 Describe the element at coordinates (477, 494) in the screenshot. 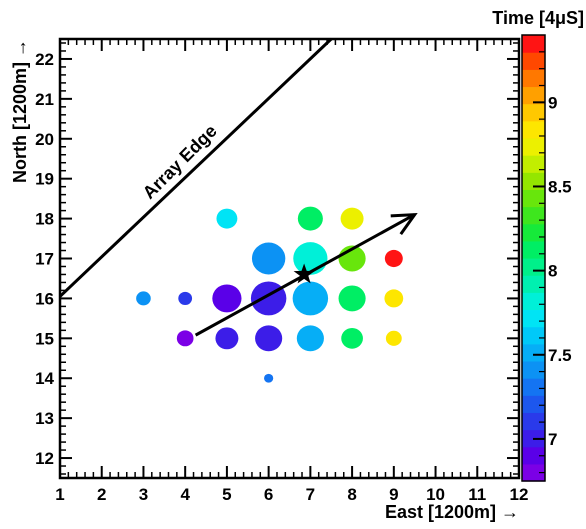

I see `x-tick-label: 11` at that location.